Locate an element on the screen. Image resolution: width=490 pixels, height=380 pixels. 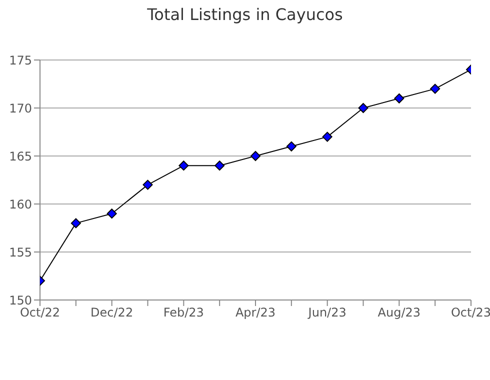
x-tick-label: Apr/23 is located at coordinates (255, 313).